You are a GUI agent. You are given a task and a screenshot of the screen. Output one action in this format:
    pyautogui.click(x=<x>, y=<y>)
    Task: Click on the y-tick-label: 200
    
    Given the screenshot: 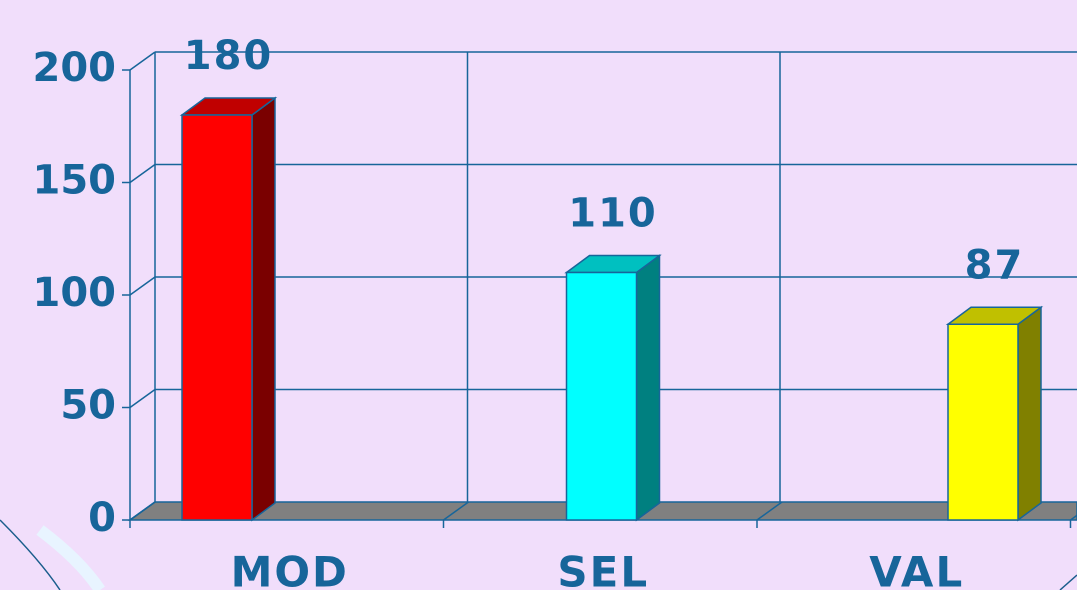 What is the action you would take?
    pyautogui.click(x=75, y=68)
    